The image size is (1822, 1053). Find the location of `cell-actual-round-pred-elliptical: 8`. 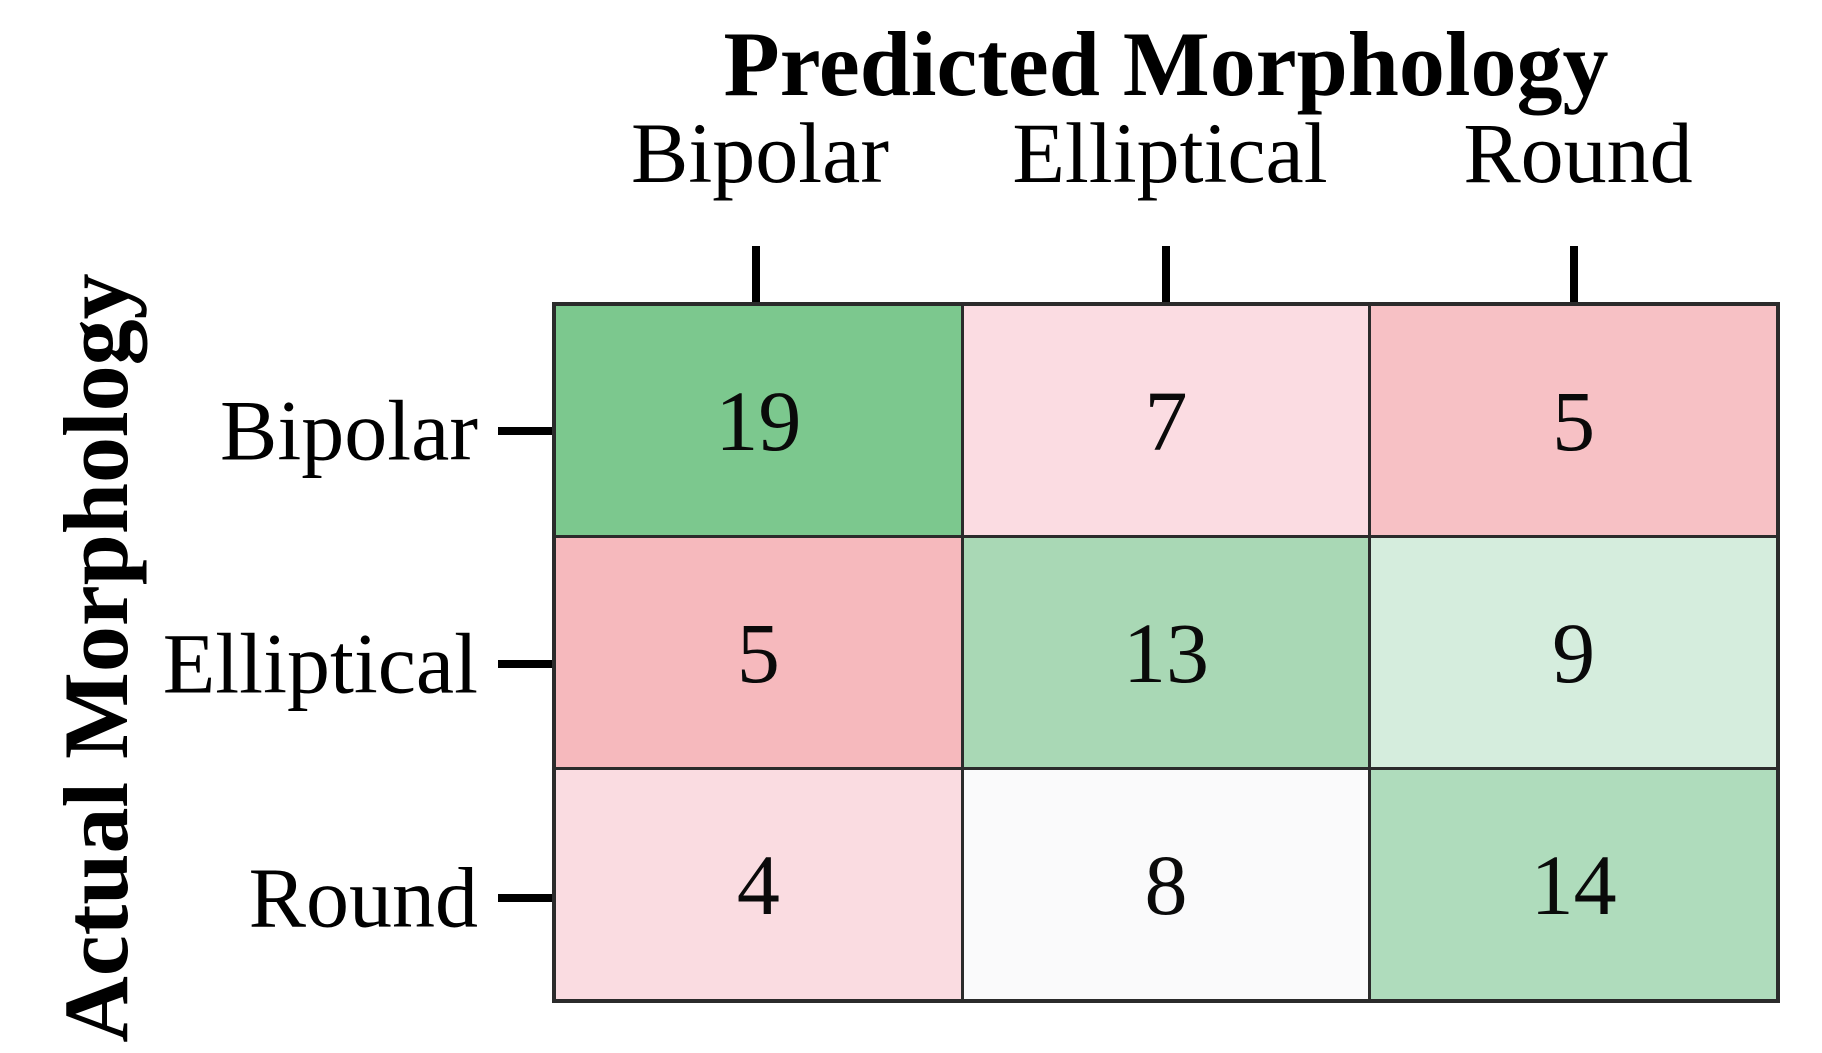

cell-actual-round-pred-elliptical: 8 is located at coordinates (1166, 884).